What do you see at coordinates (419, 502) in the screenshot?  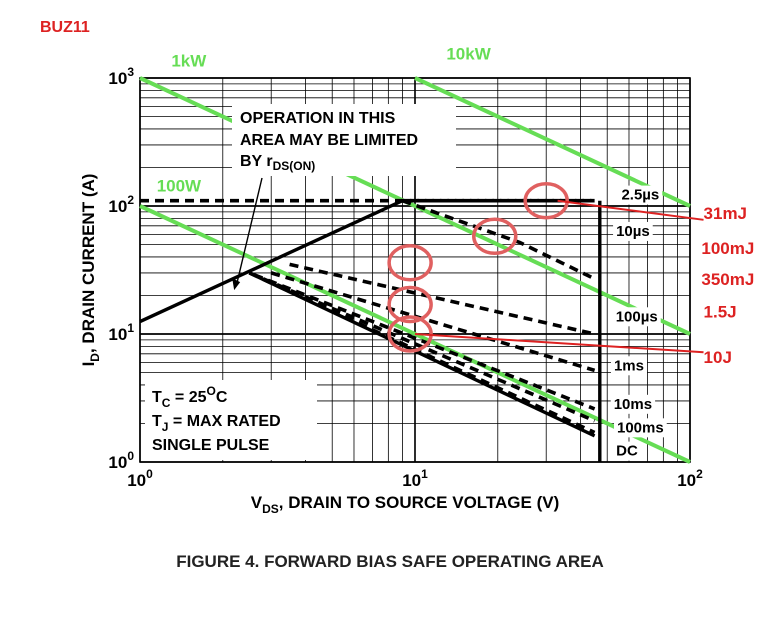 I see `axis-rest: , DRAIN TO SOURCE VOLTAGE (V)` at bounding box center [419, 502].